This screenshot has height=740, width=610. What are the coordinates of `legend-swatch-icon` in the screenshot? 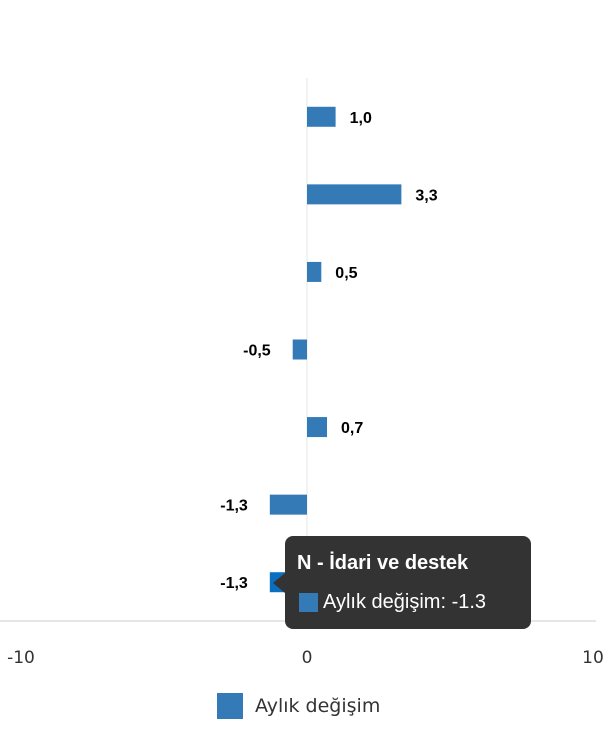 It's located at (230, 706).